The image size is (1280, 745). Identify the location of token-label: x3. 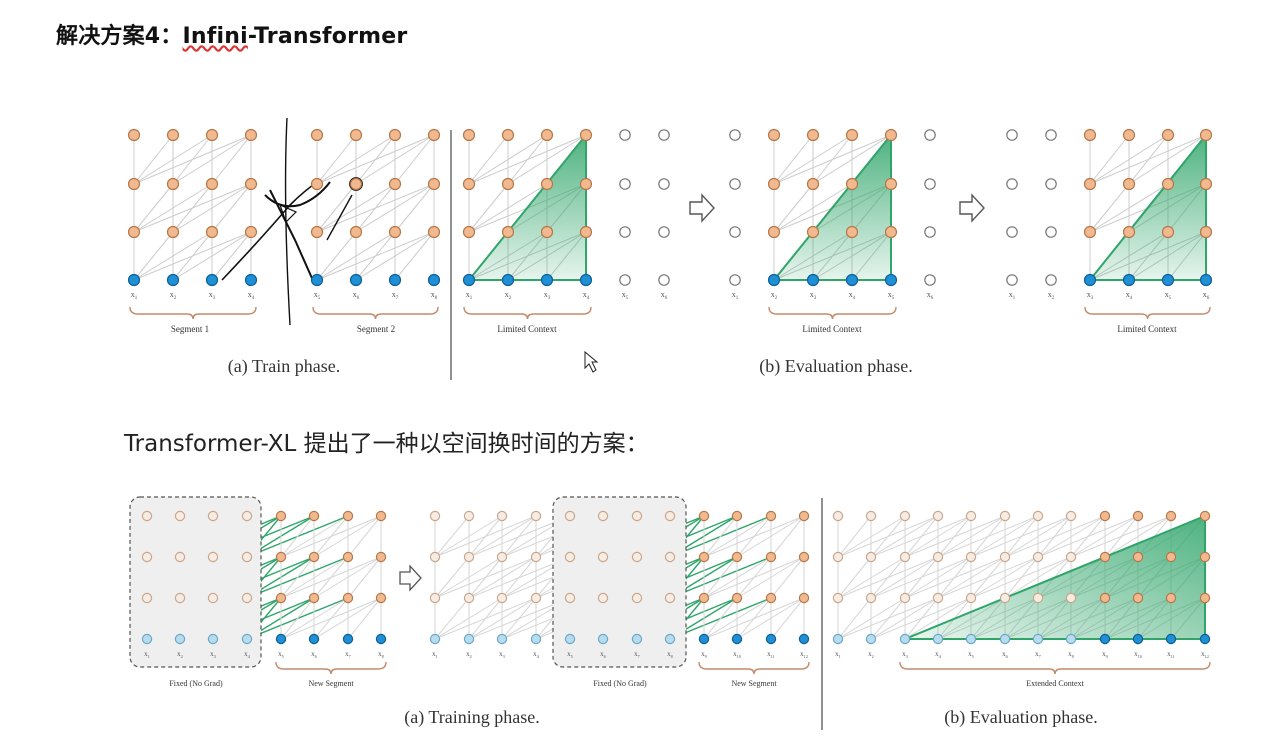
(212, 295).